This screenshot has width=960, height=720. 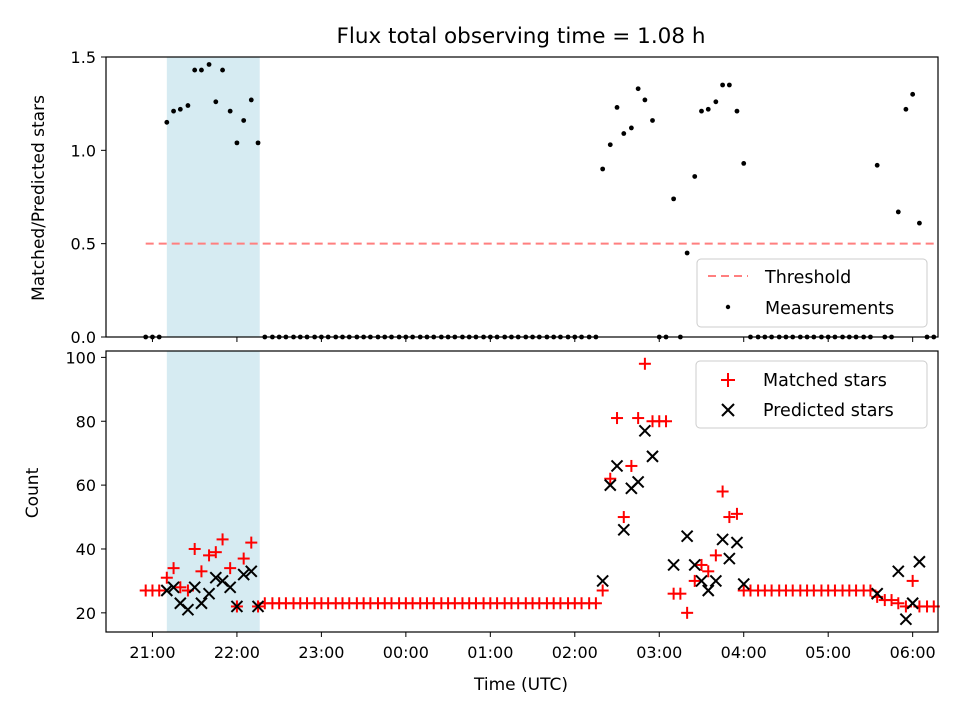 What do you see at coordinates (520, 685) in the screenshot?
I see `x-axis-label: Time (UTC)` at bounding box center [520, 685].